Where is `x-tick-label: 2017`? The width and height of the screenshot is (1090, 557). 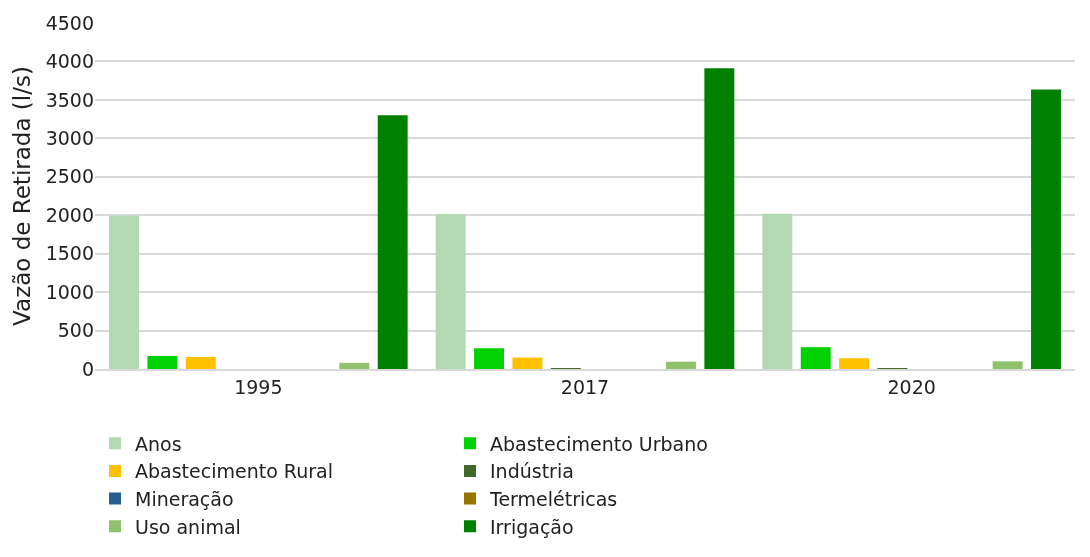 x-tick-label: 2017 is located at coordinates (585, 386).